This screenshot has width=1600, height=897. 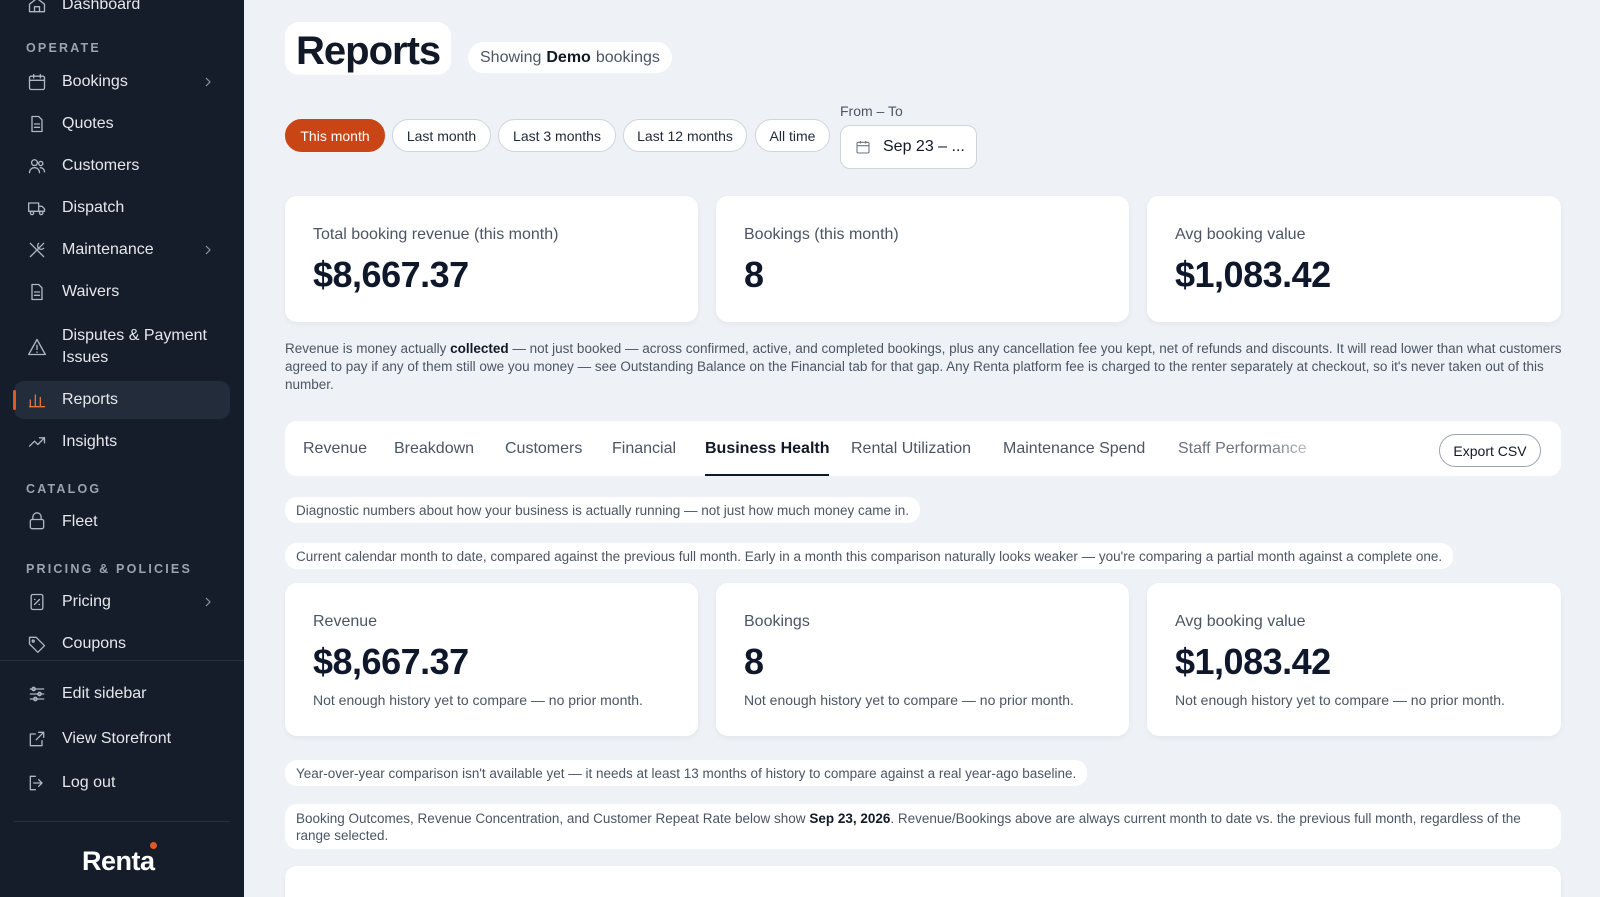 What do you see at coordinates (153, 845) in the screenshot?
I see `logo-dot` at bounding box center [153, 845].